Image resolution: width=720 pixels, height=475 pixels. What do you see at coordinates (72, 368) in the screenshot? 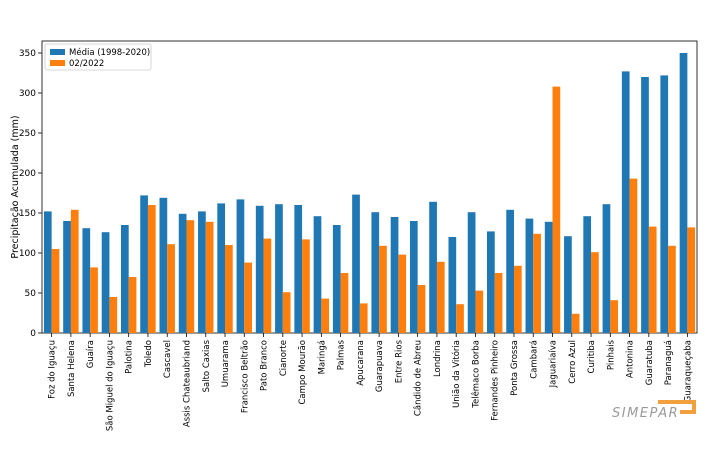
I see `x-tick-label: Santa Helena` at bounding box center [72, 368].